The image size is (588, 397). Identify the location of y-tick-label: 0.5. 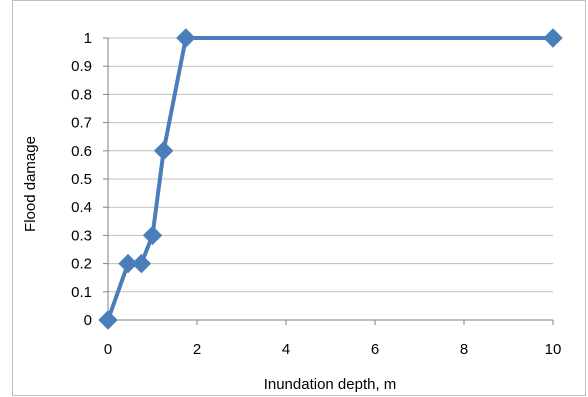
(81, 179).